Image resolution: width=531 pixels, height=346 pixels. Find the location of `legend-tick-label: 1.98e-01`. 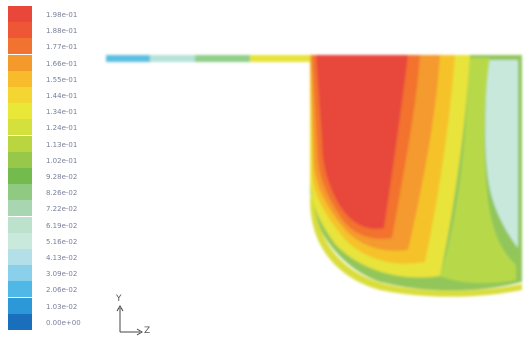

legend-tick-label: 1.98e-01 is located at coordinates (62, 15).